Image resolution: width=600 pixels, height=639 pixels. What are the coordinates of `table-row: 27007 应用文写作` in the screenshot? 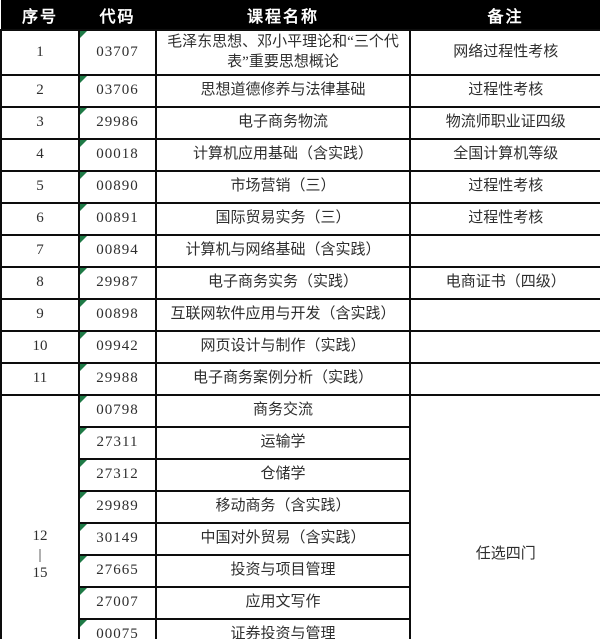 It's located at (300, 603).